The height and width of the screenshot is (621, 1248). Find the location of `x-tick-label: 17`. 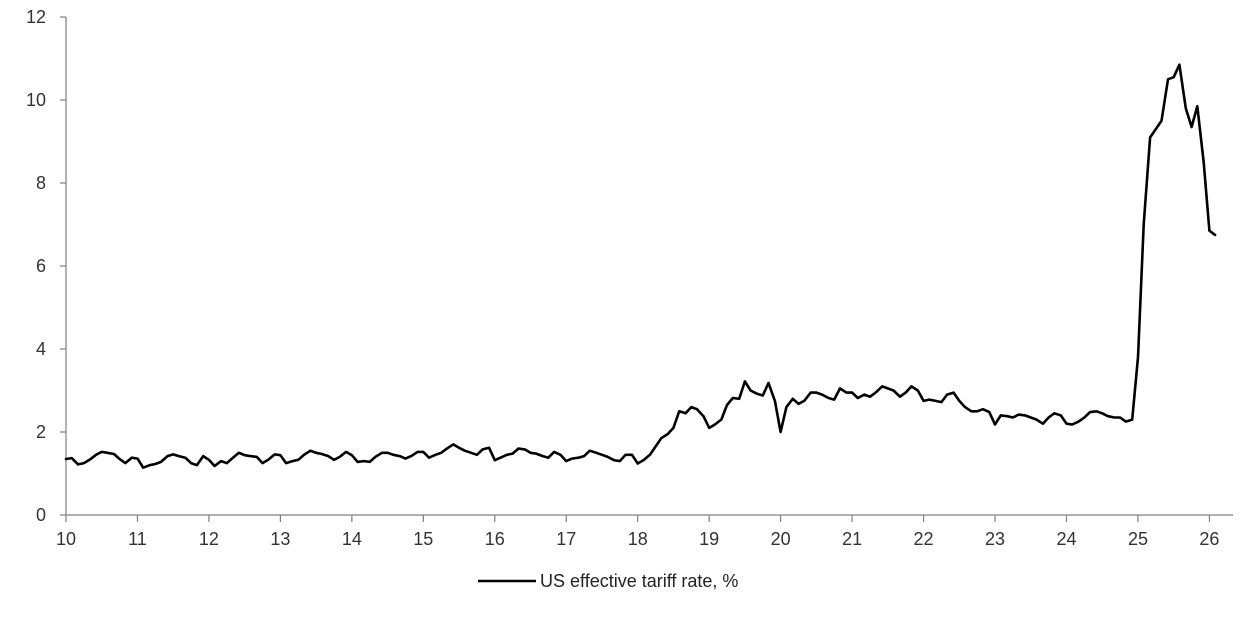

x-tick-label: 17 is located at coordinates (566, 539).